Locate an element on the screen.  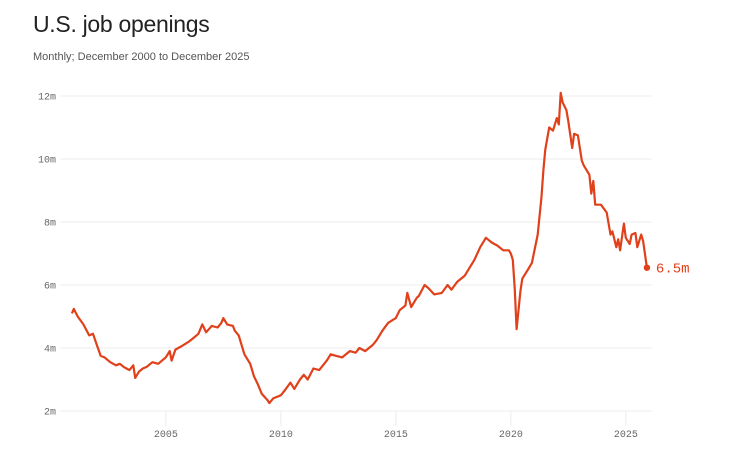
y-tick-label: 4m is located at coordinates (50, 350).